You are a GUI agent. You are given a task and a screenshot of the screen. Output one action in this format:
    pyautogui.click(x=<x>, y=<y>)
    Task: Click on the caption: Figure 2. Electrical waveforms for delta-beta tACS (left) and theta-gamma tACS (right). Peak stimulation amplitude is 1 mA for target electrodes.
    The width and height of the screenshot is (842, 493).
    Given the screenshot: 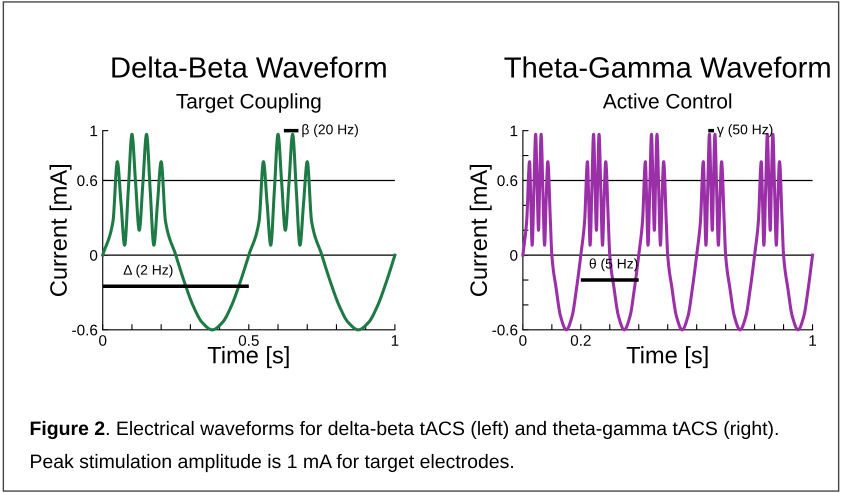 What is the action you would take?
    pyautogui.click(x=404, y=446)
    